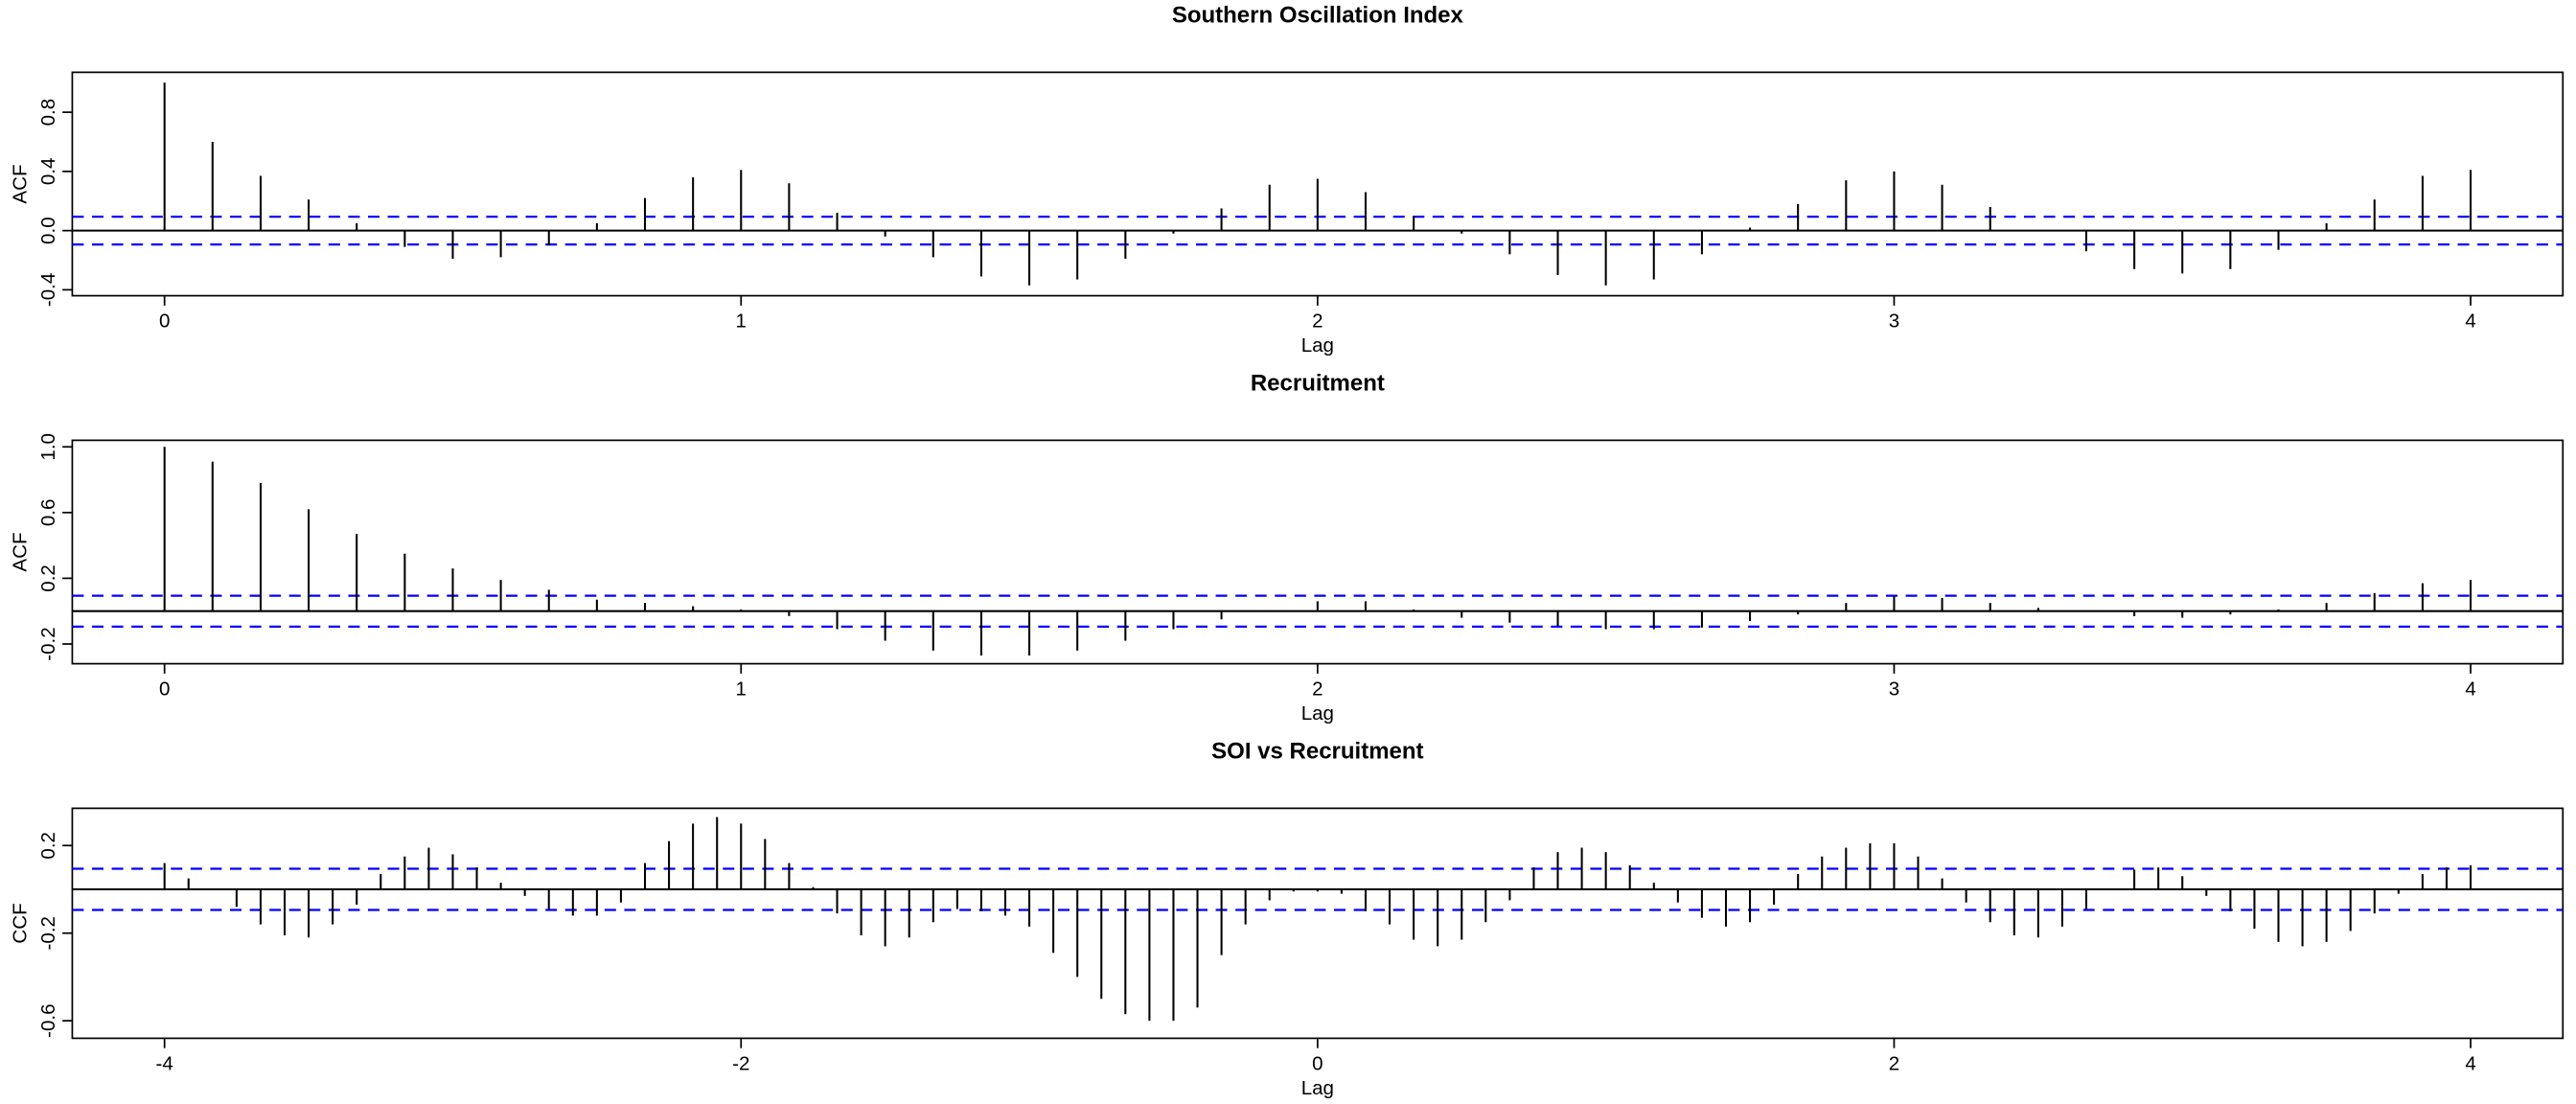 The height and width of the screenshot is (1104, 2576). Describe the element at coordinates (48, 230) in the screenshot. I see `y-tick-label: 0.0` at that location.